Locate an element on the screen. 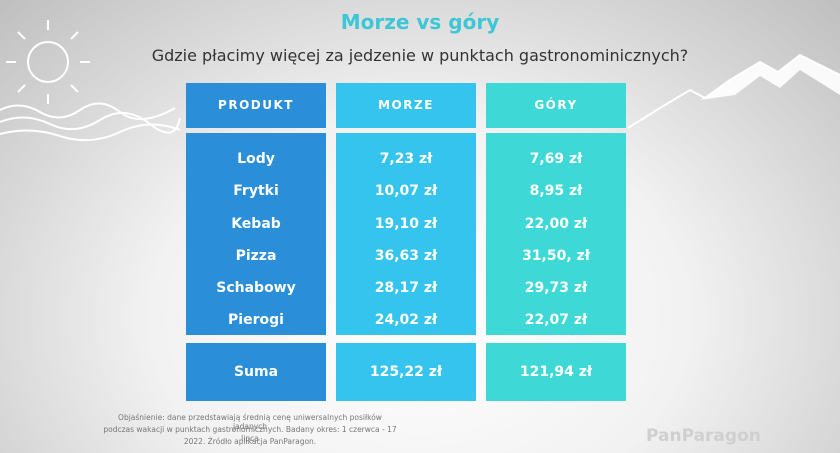  table-cell: Frytki is located at coordinates (256, 191).